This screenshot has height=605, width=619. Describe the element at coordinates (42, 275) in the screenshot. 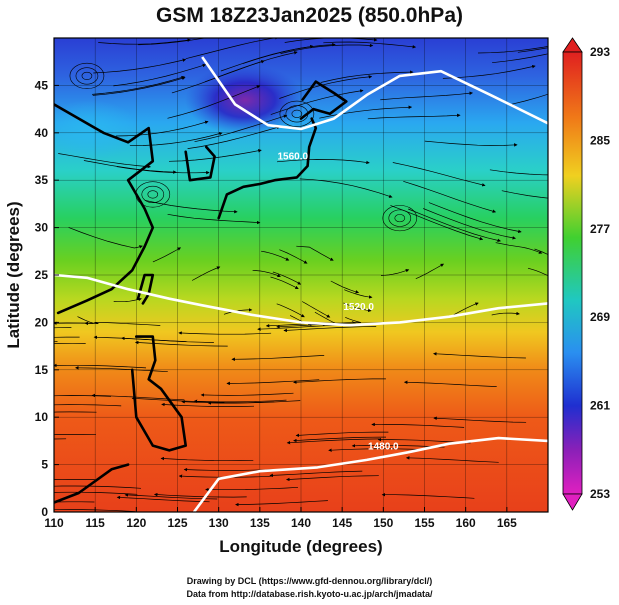

I see `y-tick-label: 25` at that location.